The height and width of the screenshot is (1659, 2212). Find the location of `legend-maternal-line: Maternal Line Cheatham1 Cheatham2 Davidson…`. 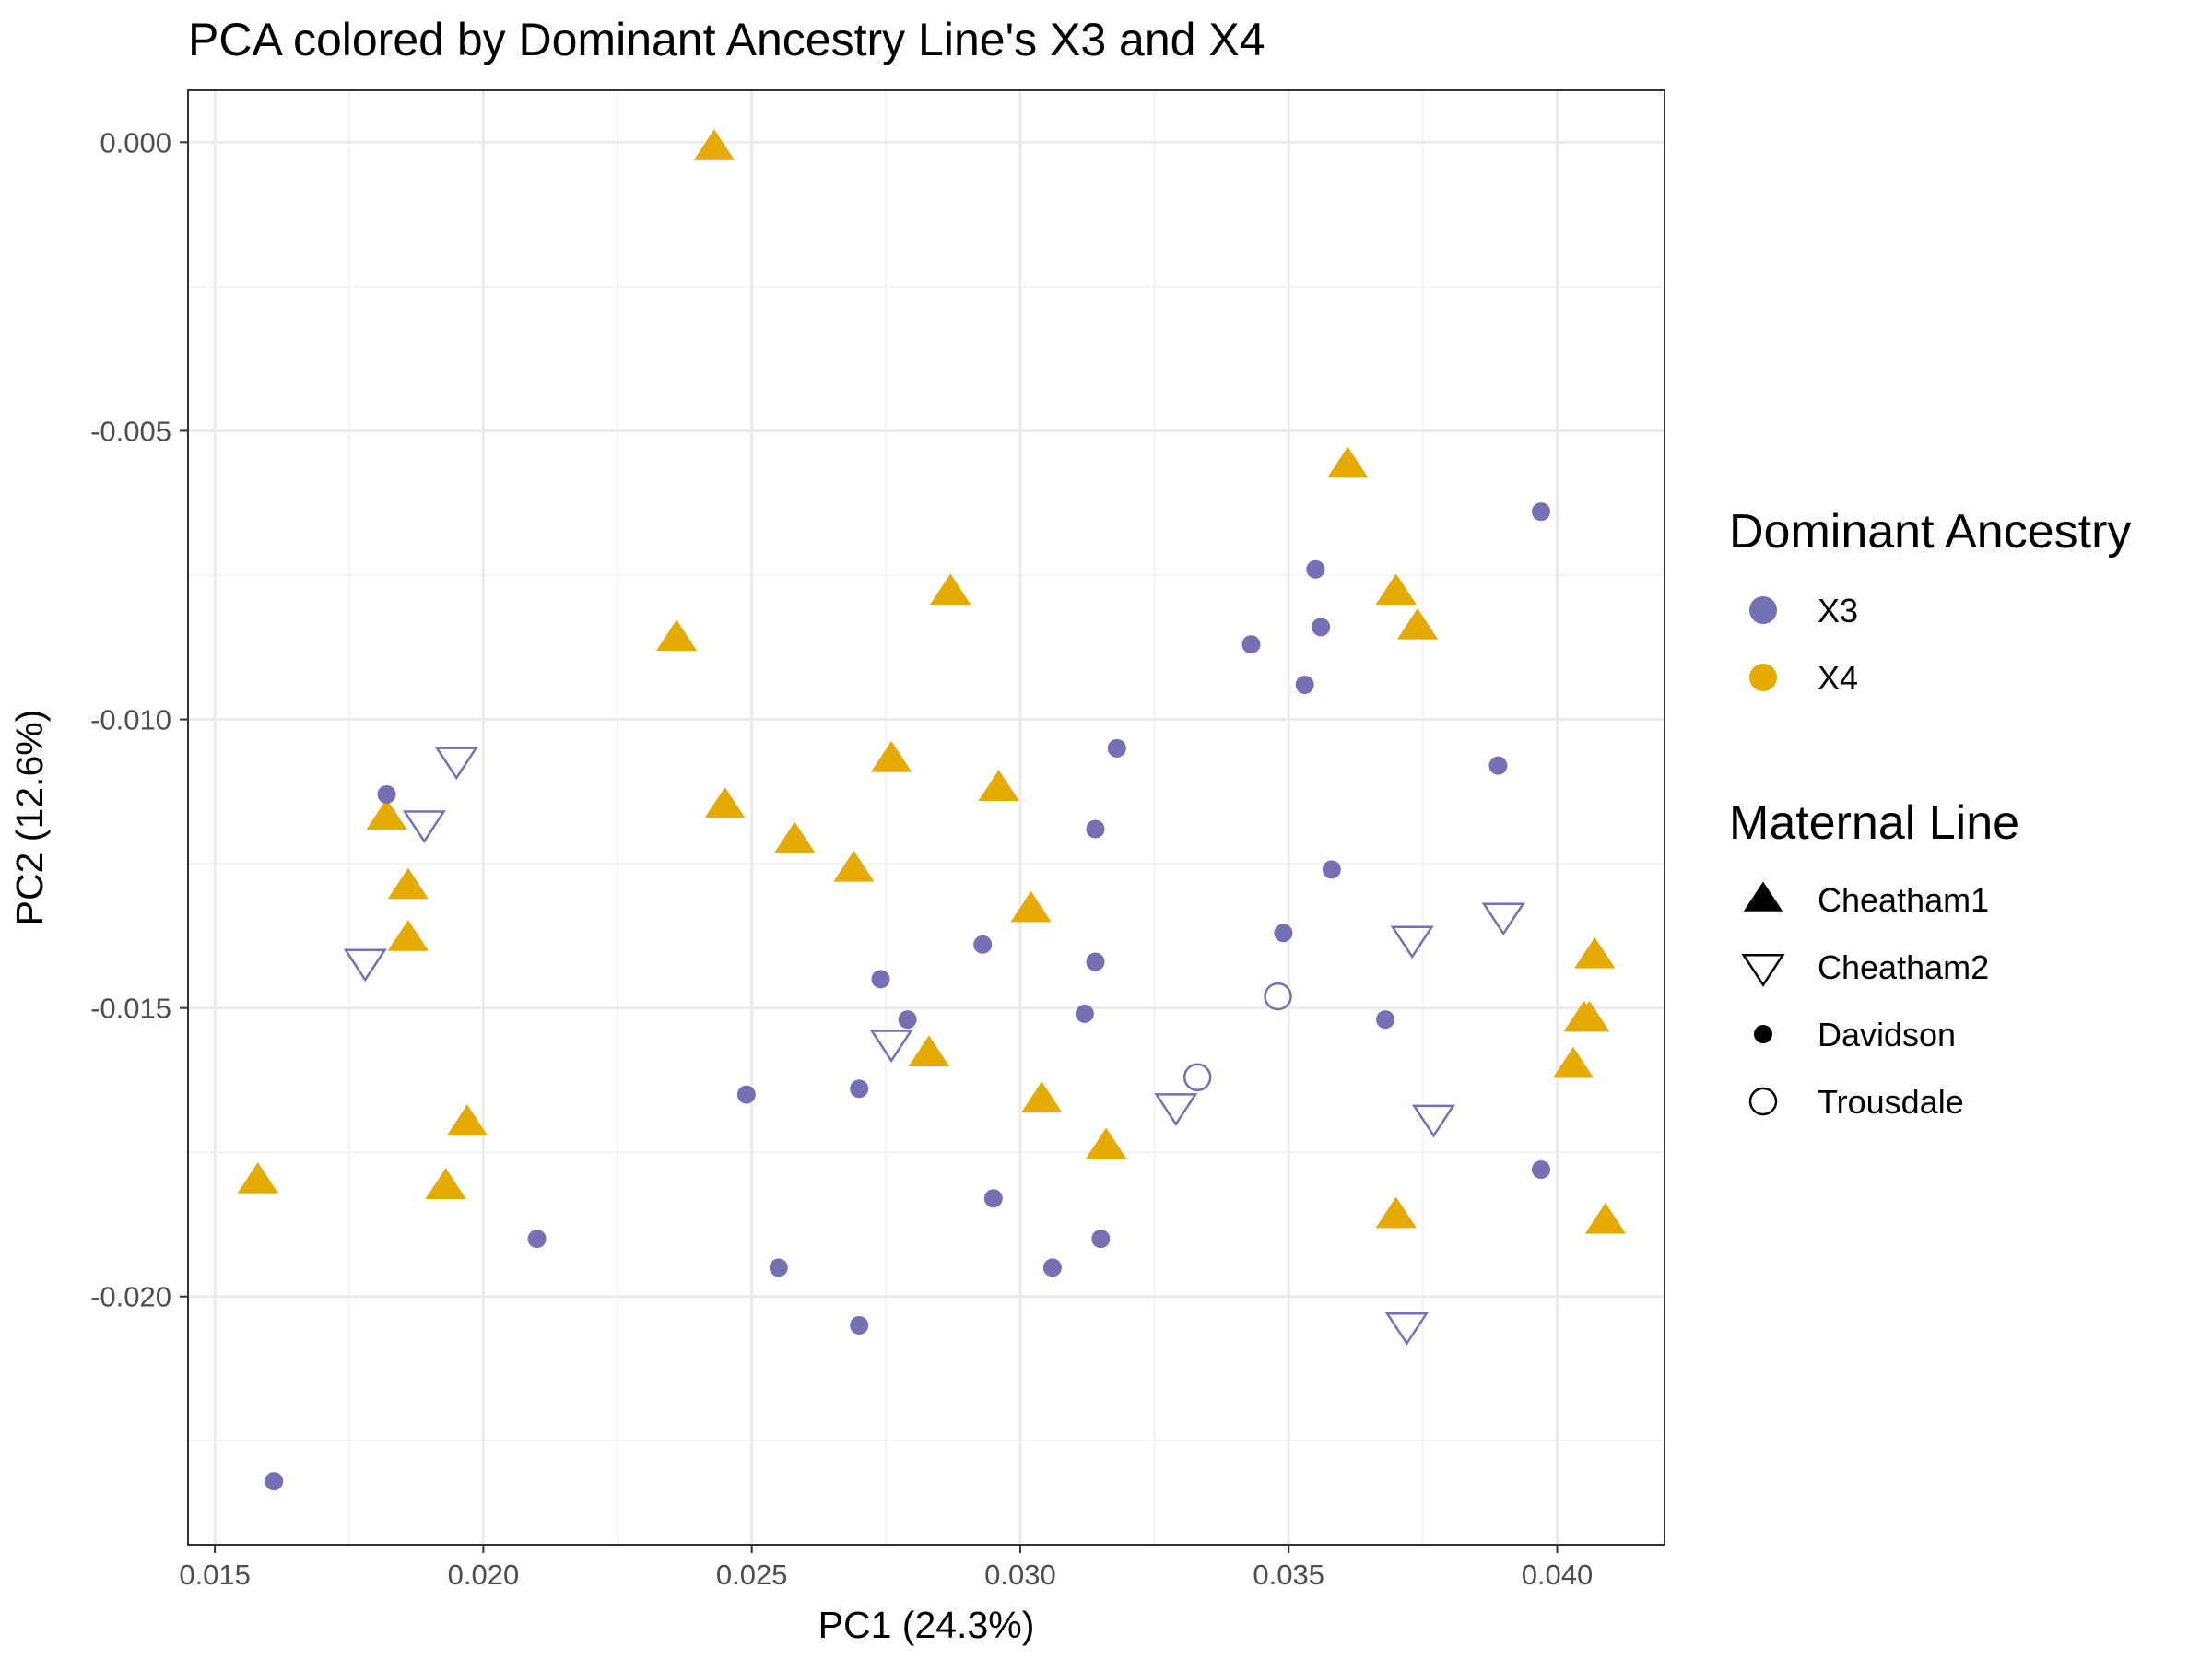

legend-maternal-line: Maternal Line Cheatham1 Cheatham2 Davidson… is located at coordinates (1874, 958).